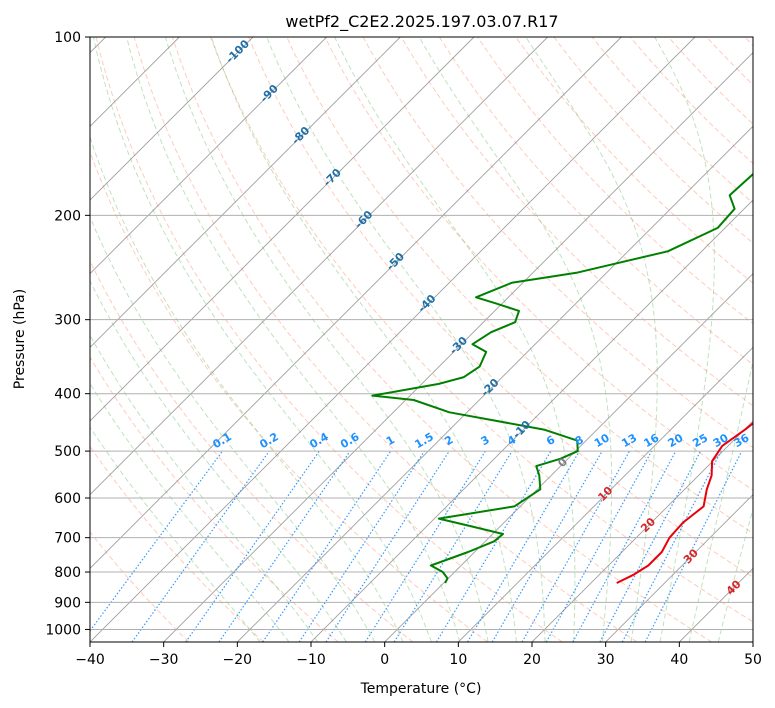  Describe the element at coordinates (532, 660) in the screenshot. I see `x-tick-label: 20` at that location.